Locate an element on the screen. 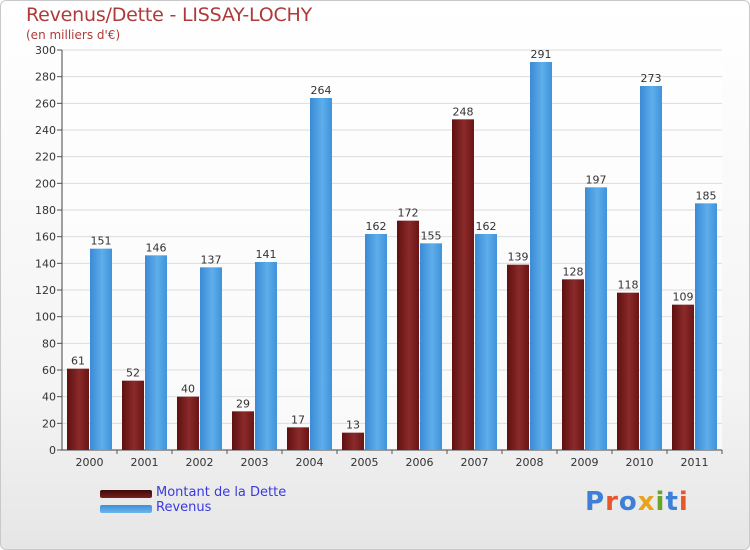 The image size is (750, 550). dette-value-label: 172 is located at coordinates (408, 213).